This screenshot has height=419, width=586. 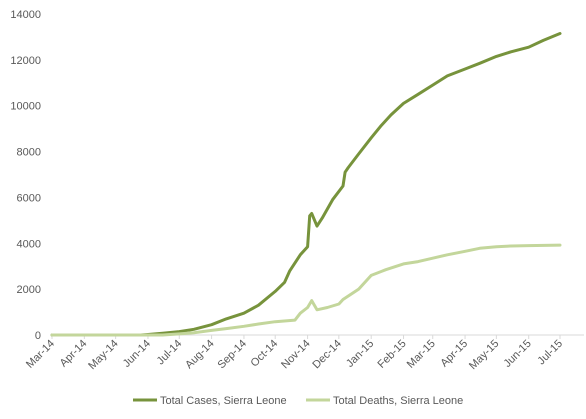 What do you see at coordinates (25, 15) in the screenshot?
I see `y-tick-label: 14000` at bounding box center [25, 15].